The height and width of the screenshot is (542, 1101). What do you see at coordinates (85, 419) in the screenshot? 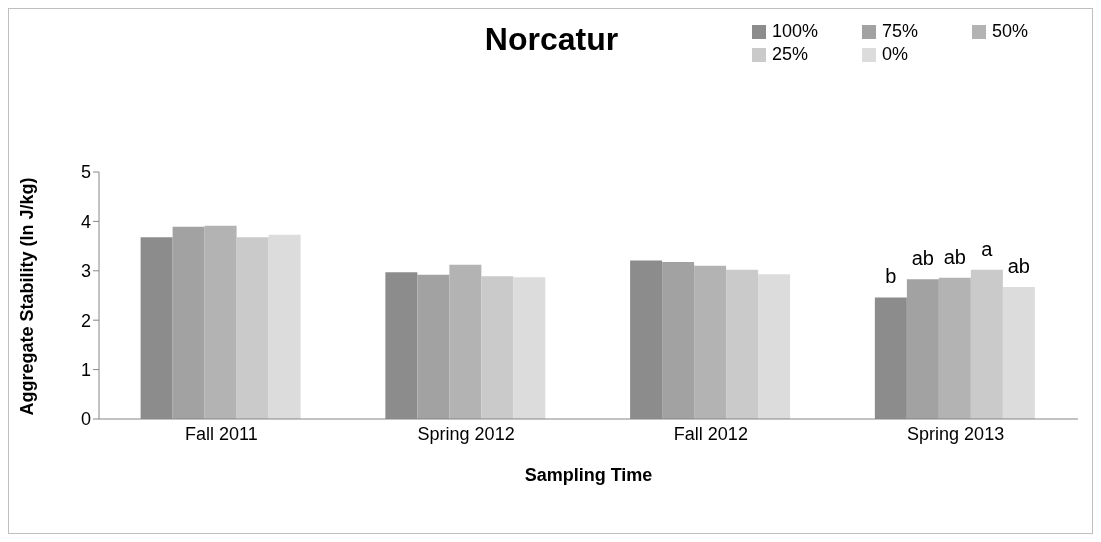
I see `y-tick-label: 0` at bounding box center [85, 419].